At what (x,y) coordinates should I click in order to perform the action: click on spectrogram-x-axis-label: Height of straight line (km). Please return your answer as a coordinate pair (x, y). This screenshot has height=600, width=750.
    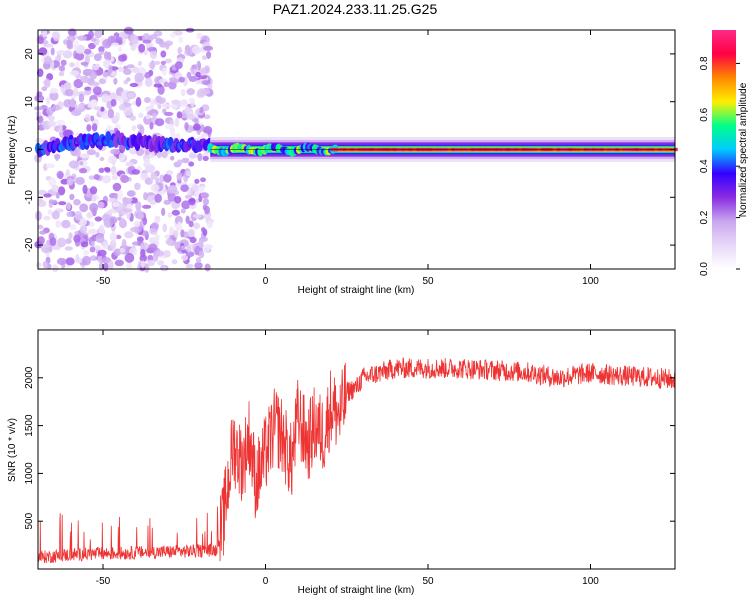
    Looking at the image, I should click on (356, 290).